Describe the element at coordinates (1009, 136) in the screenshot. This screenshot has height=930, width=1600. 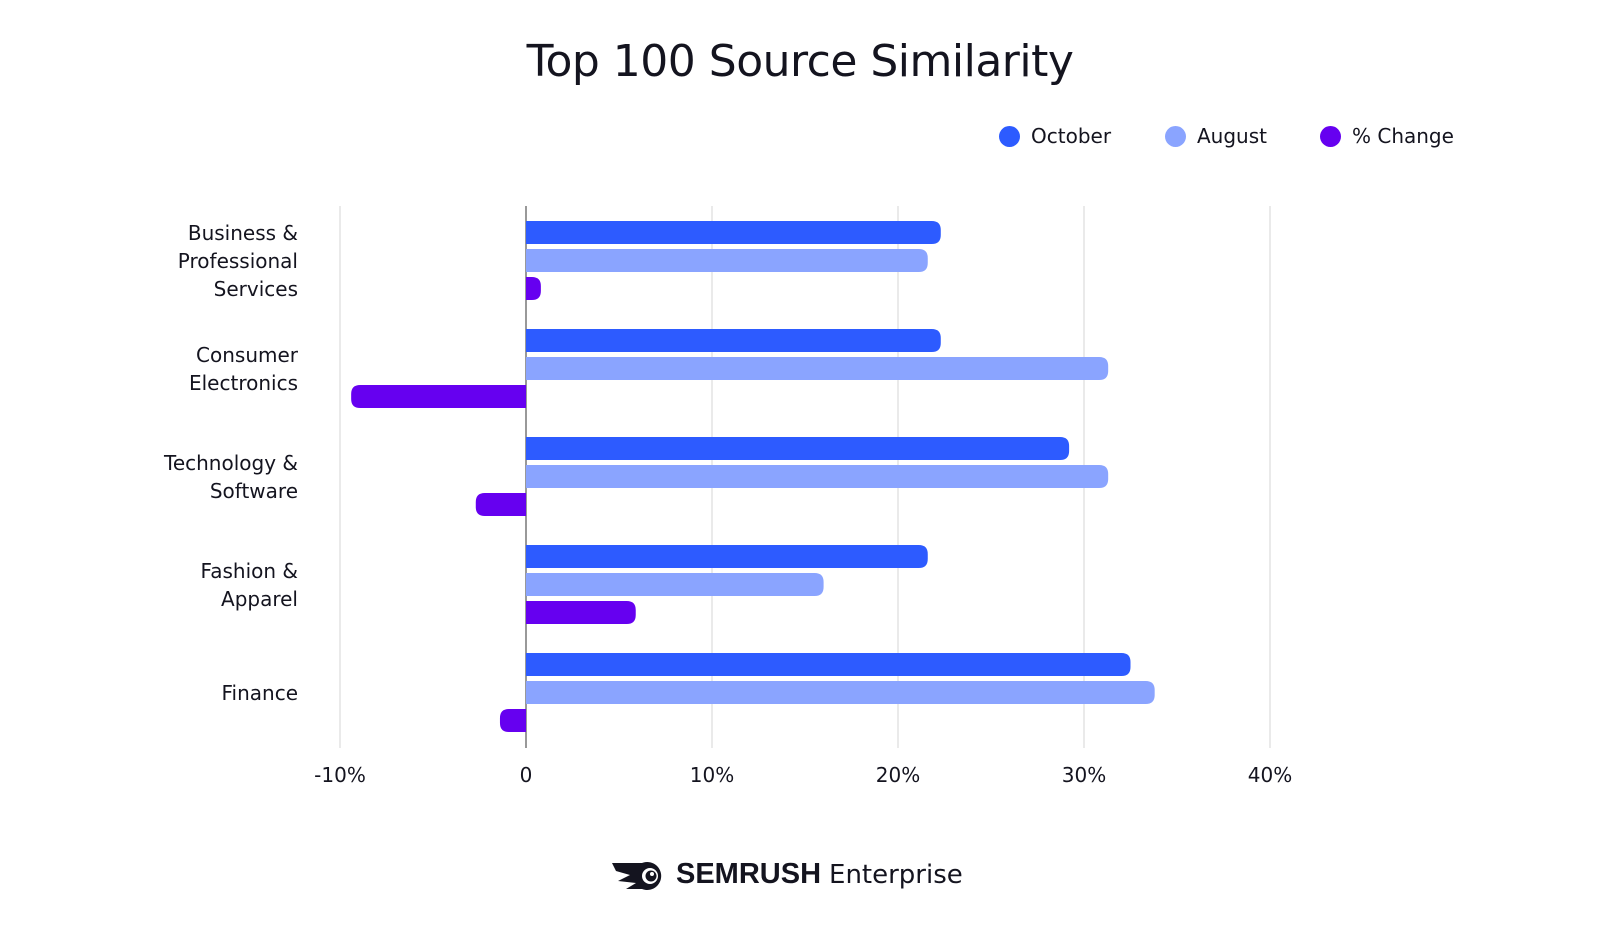
I see `legend-swatch-october` at that location.